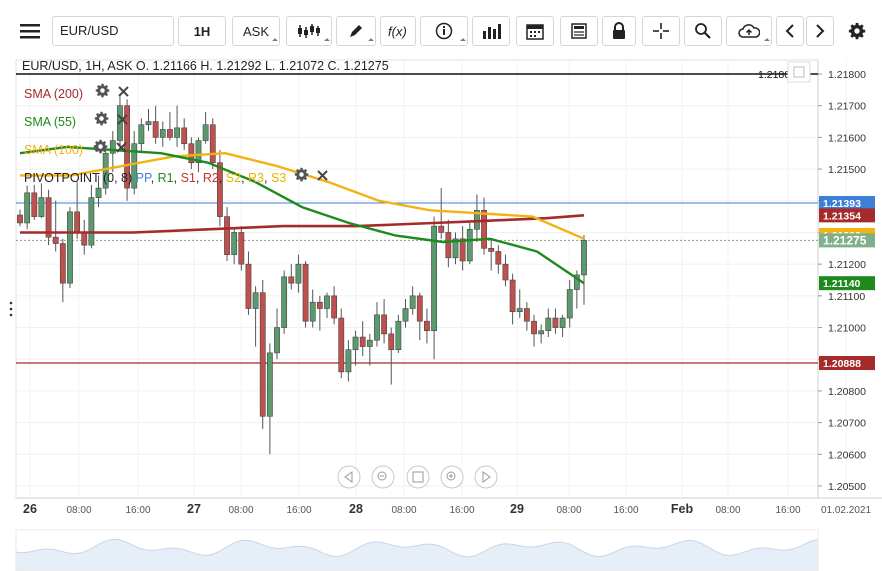  I want to click on function-icon: f(x), so click(397, 31).